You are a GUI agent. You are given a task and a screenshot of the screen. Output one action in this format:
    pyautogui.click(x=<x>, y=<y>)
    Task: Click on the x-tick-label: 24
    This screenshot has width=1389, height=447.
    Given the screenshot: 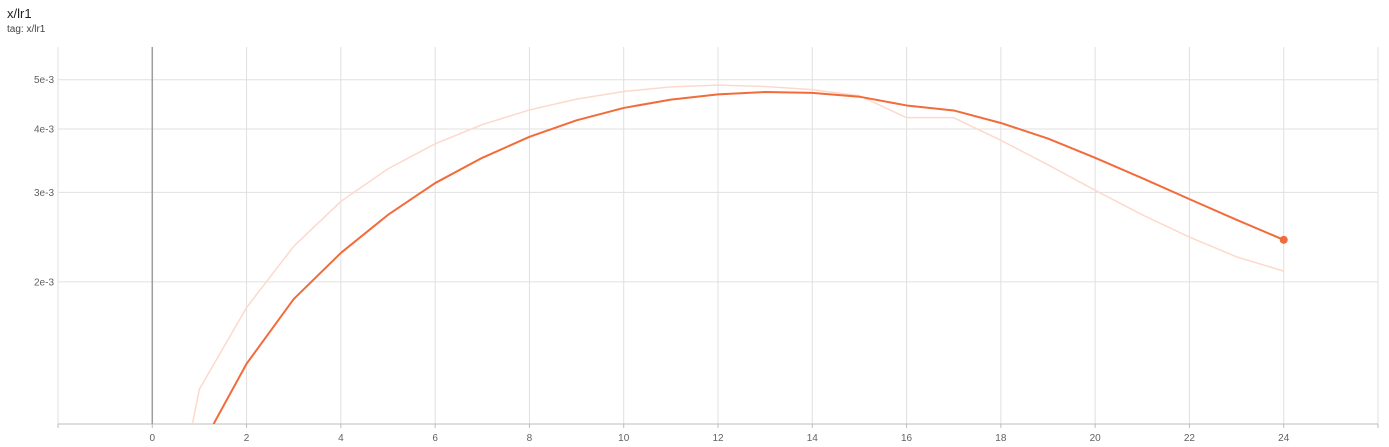 What is the action you would take?
    pyautogui.click(x=1284, y=438)
    